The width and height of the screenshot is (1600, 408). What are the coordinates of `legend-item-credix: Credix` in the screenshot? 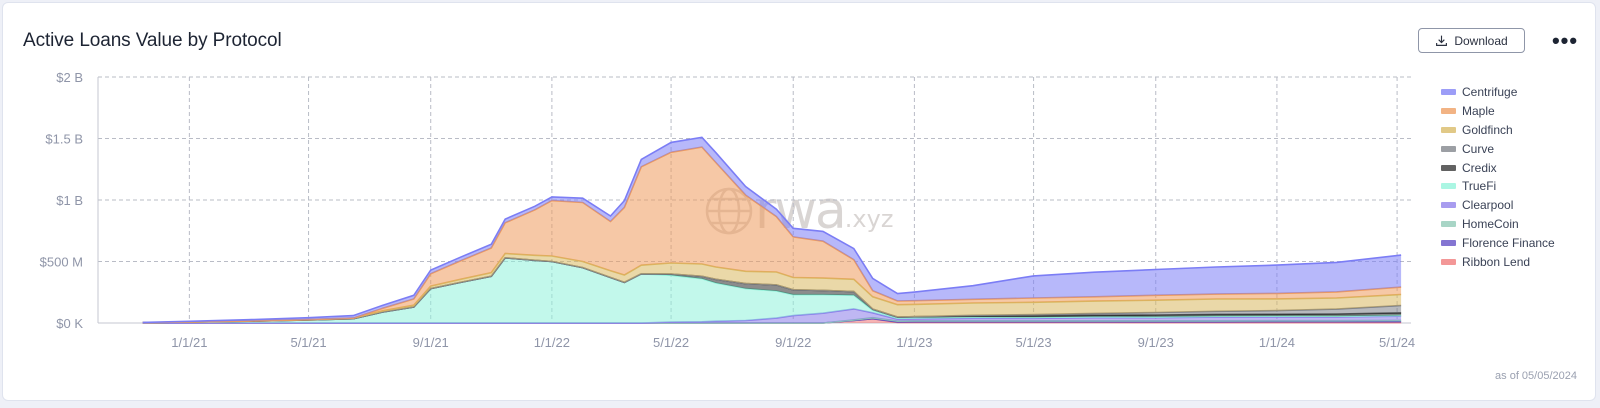 It's located at (1498, 167).